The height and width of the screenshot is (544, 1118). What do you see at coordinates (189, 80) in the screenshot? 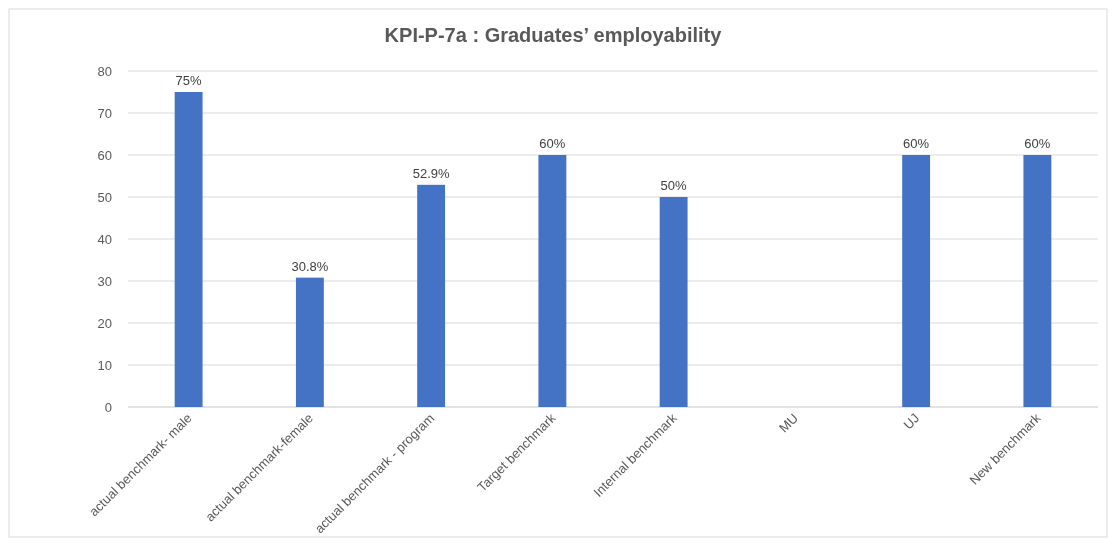
I see `data-label: 75%` at bounding box center [189, 80].